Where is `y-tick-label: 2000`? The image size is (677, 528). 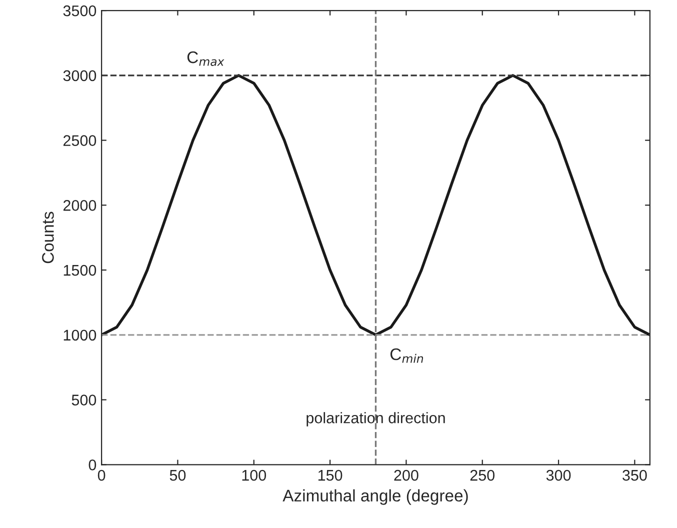
y-tick-label: 2000 is located at coordinates (79, 205).